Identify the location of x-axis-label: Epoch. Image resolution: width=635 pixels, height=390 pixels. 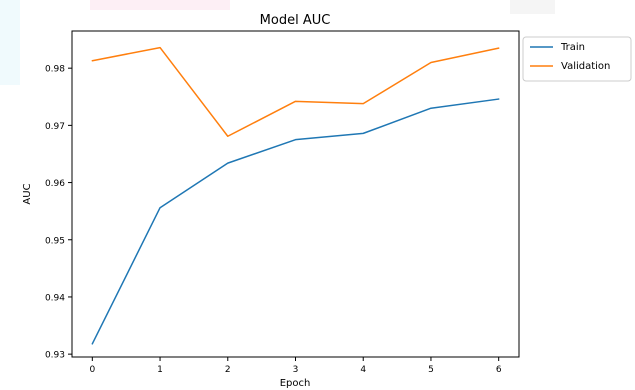
(295, 383).